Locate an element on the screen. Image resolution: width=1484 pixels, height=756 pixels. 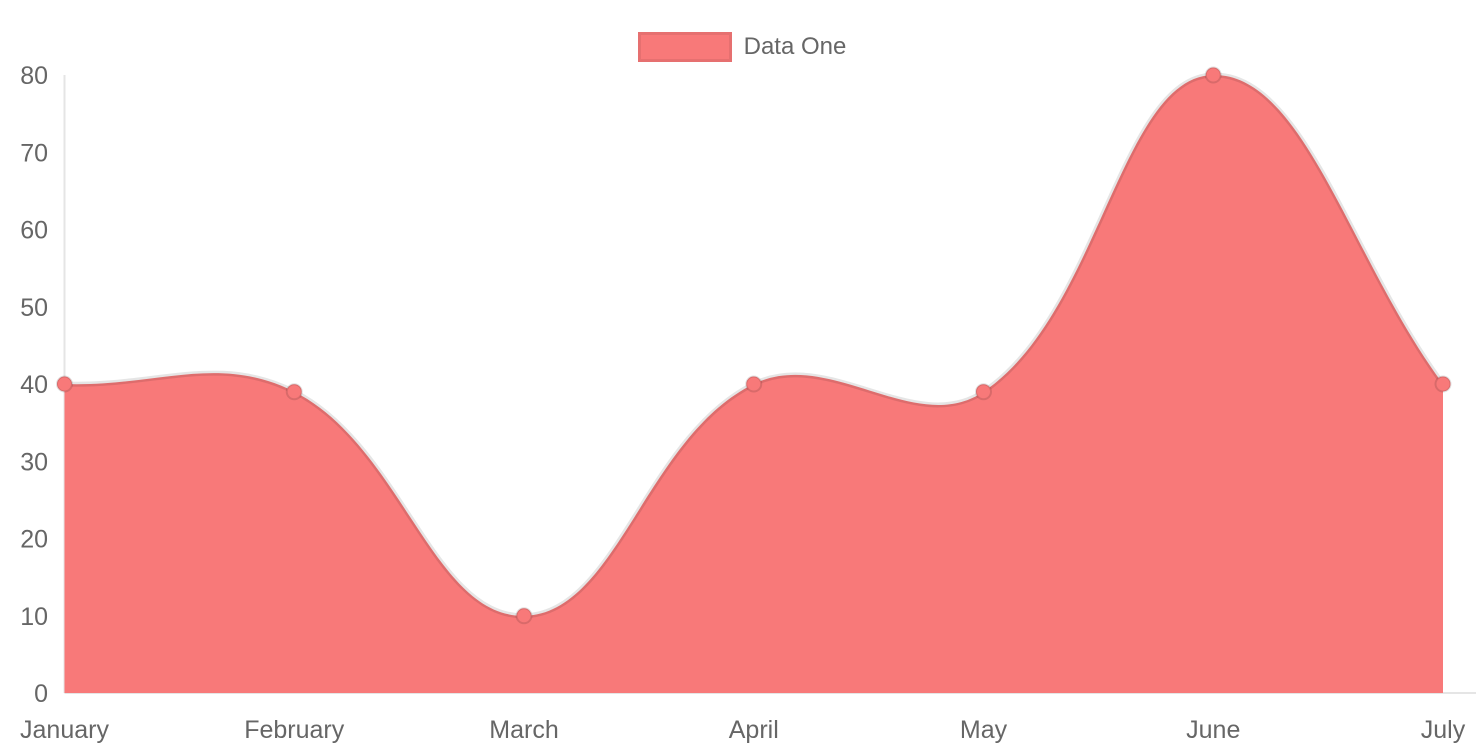
x-tick-label-january: January is located at coordinates (64, 730).